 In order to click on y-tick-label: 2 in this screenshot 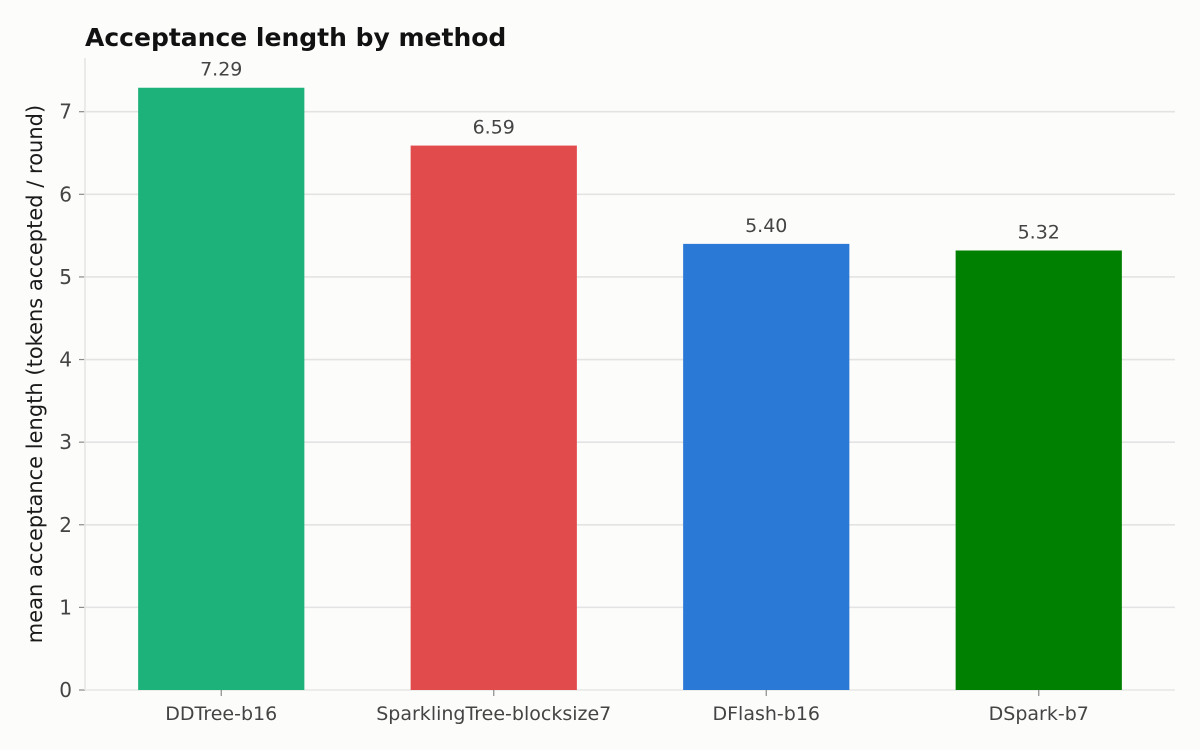, I will do `click(65, 525)`.